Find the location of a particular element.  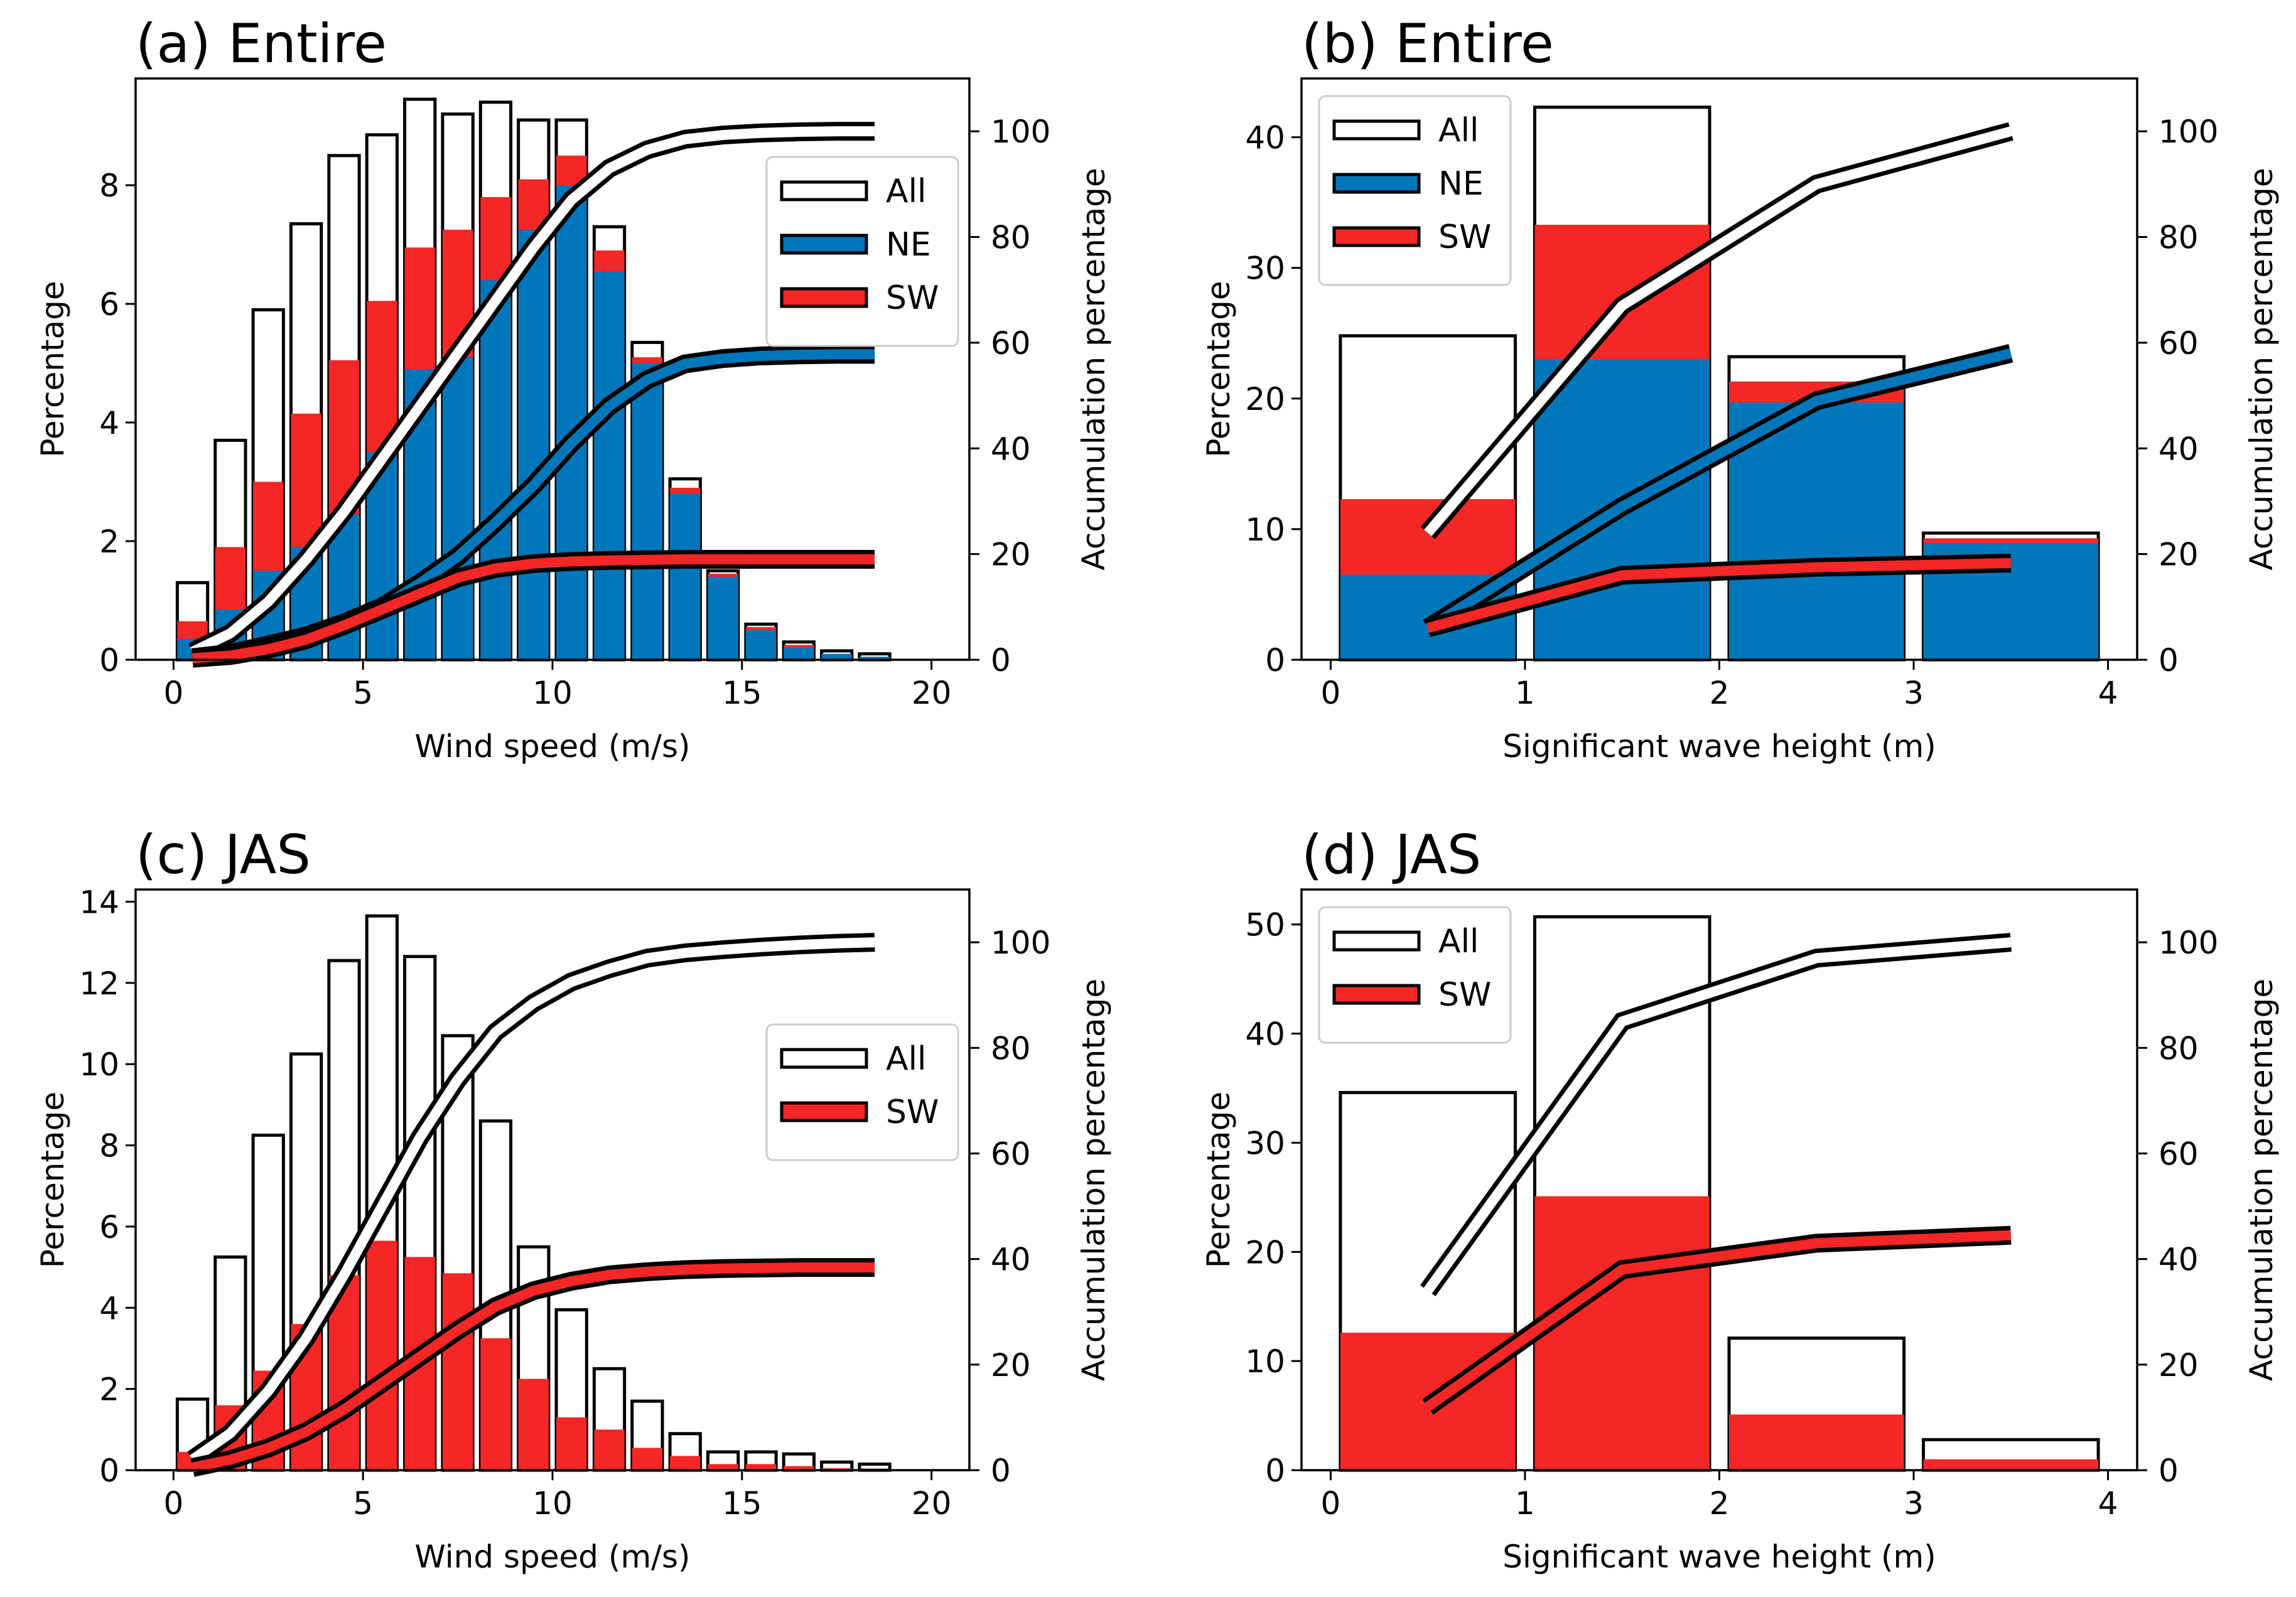

y-right-ticks: 0 20 40 60 80 100 is located at coordinates (1010, 1207).